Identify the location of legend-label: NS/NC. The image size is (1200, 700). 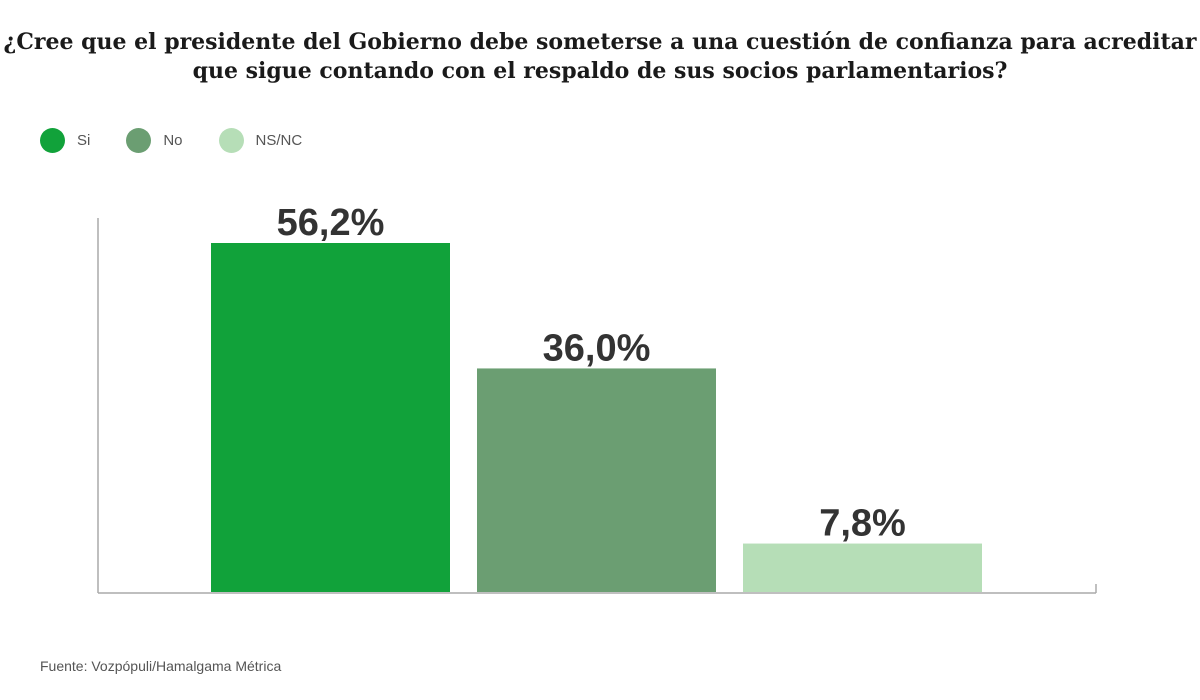
(279, 140).